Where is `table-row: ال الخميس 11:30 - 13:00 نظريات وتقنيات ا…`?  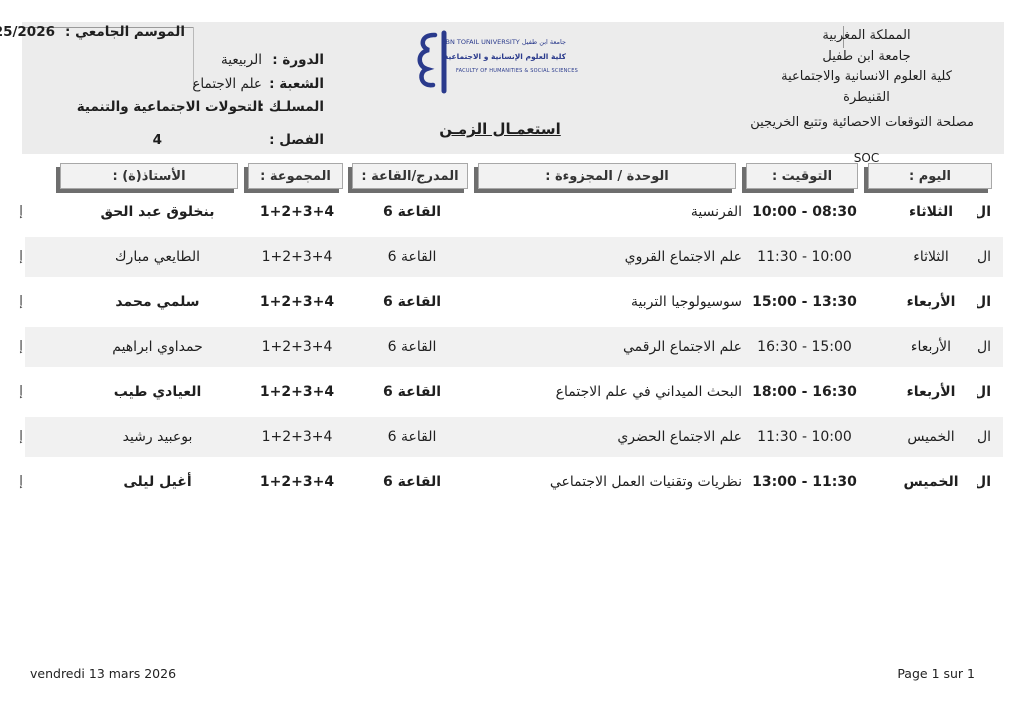 table-row: ال الخميس 11:30 - 13:00 نظريات وتقنيات ا… is located at coordinates (511, 482).